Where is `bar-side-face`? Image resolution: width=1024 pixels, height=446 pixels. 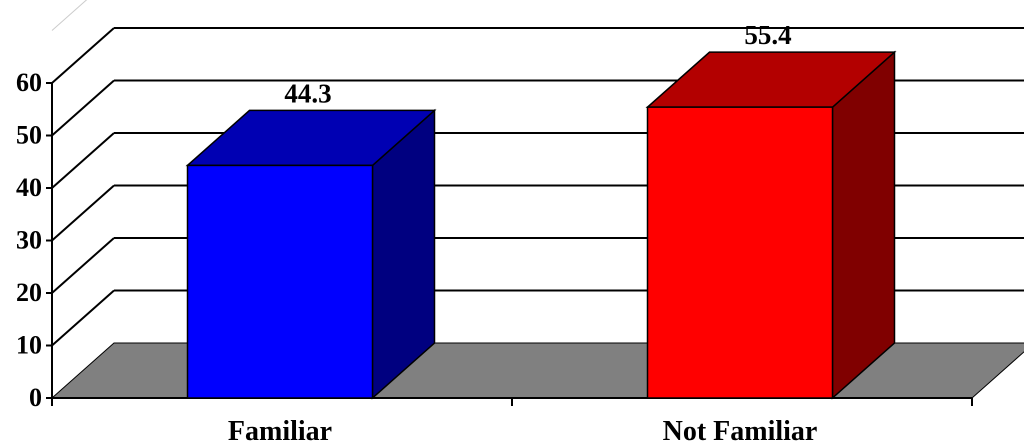 bar-side-face is located at coordinates (863, 225).